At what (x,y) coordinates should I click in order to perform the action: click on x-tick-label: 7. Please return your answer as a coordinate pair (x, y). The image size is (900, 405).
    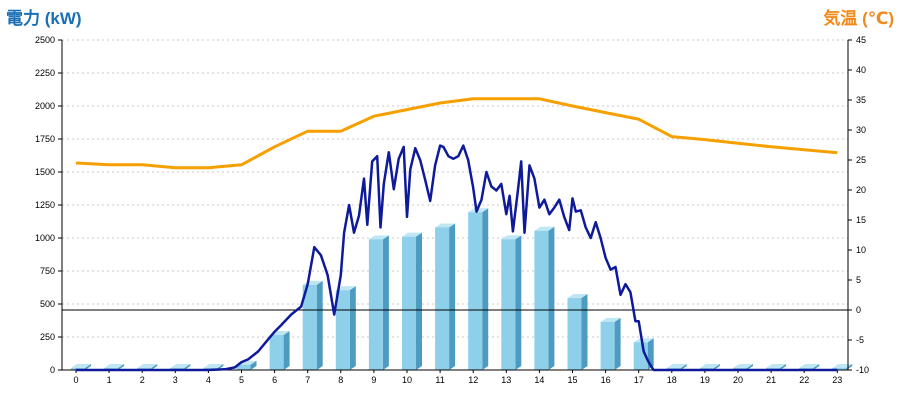
    Looking at the image, I should click on (307, 380).